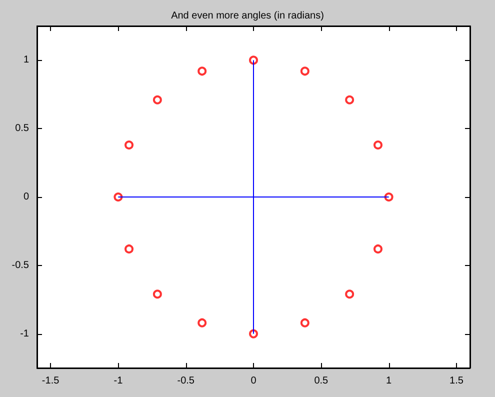 This screenshot has height=397, width=495. Describe the element at coordinates (26, 60) in the screenshot. I see `y-tick-label: 1` at that location.